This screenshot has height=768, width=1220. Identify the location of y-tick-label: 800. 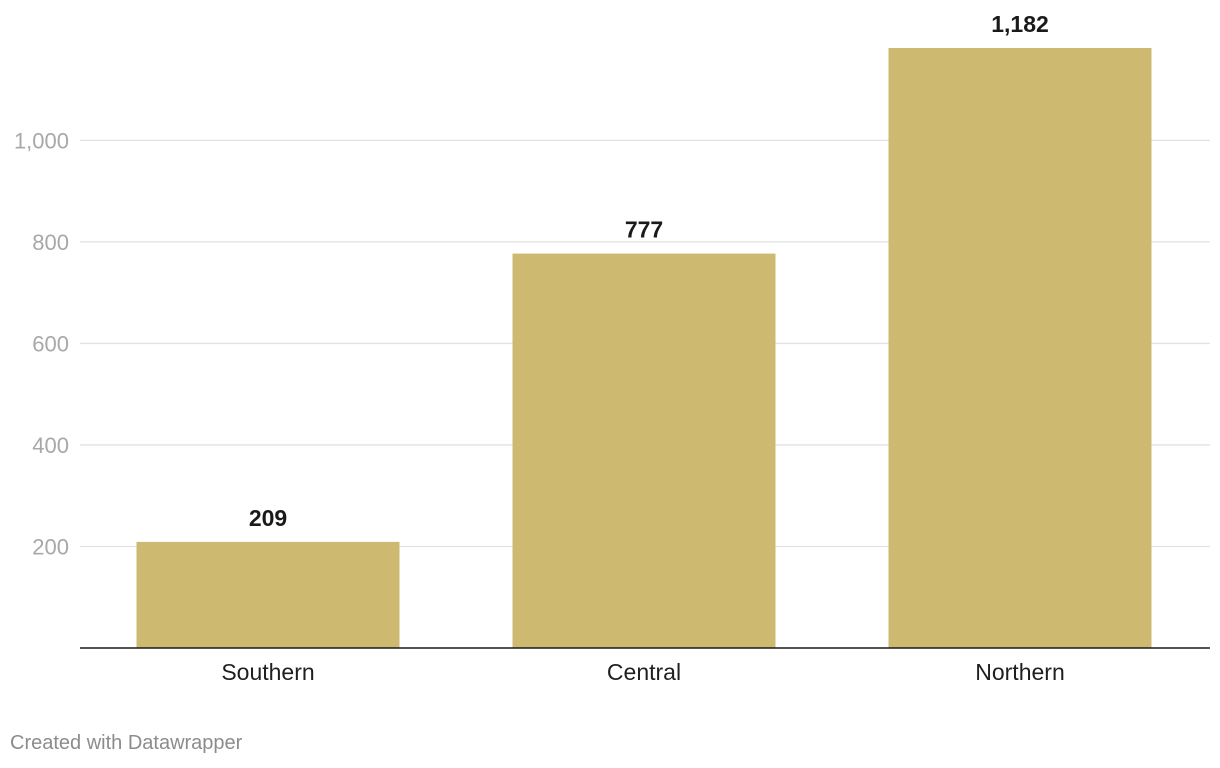
(50, 242).